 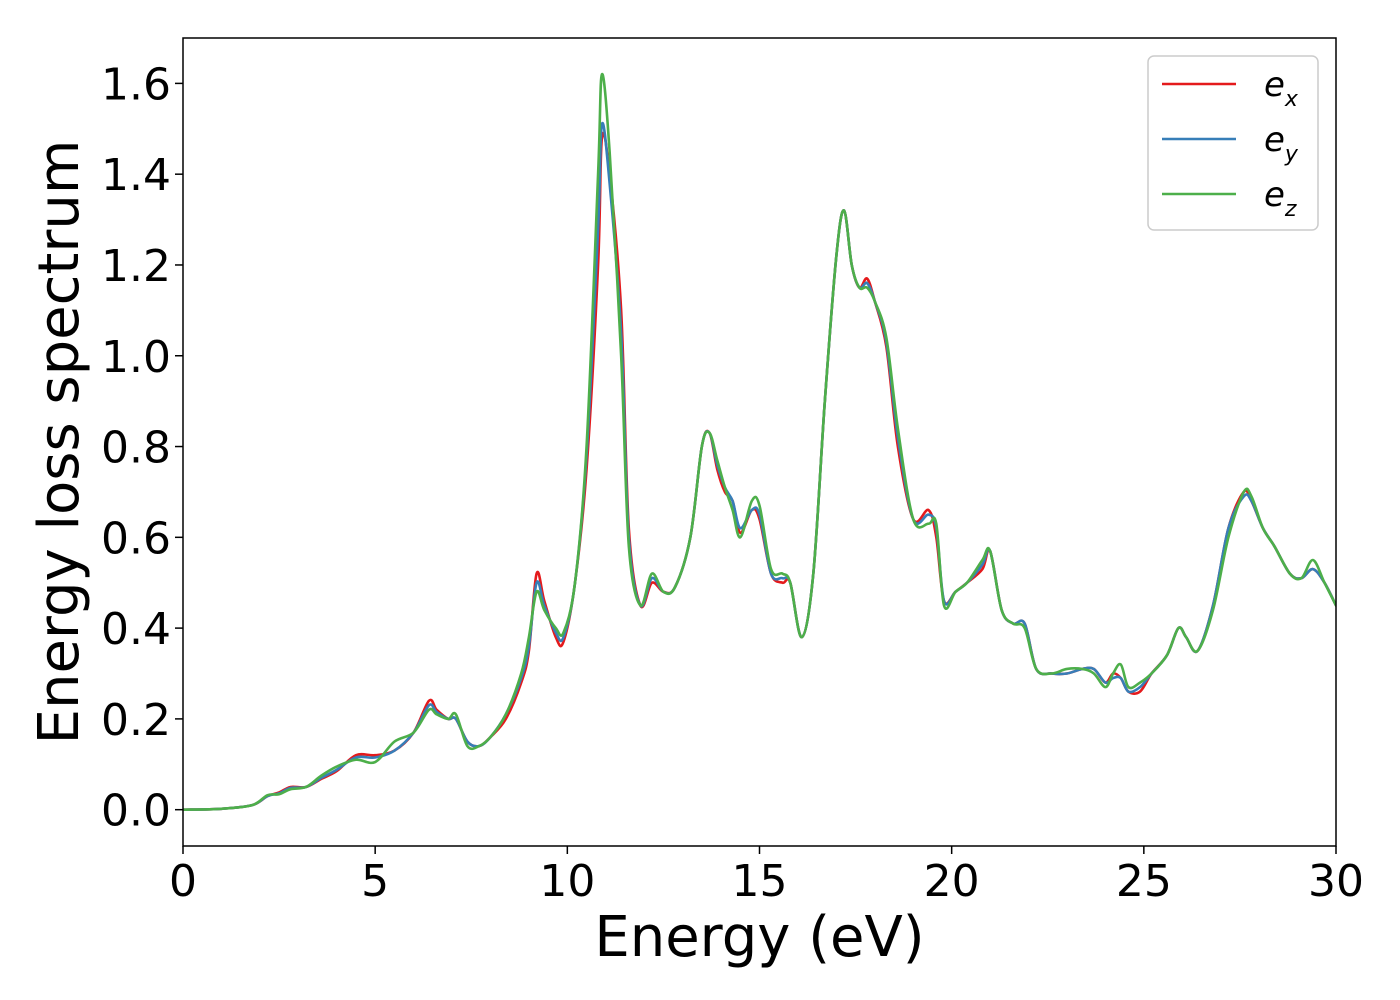 What do you see at coordinates (136, 629) in the screenshot?
I see `y-tick-label: 0.4` at bounding box center [136, 629].